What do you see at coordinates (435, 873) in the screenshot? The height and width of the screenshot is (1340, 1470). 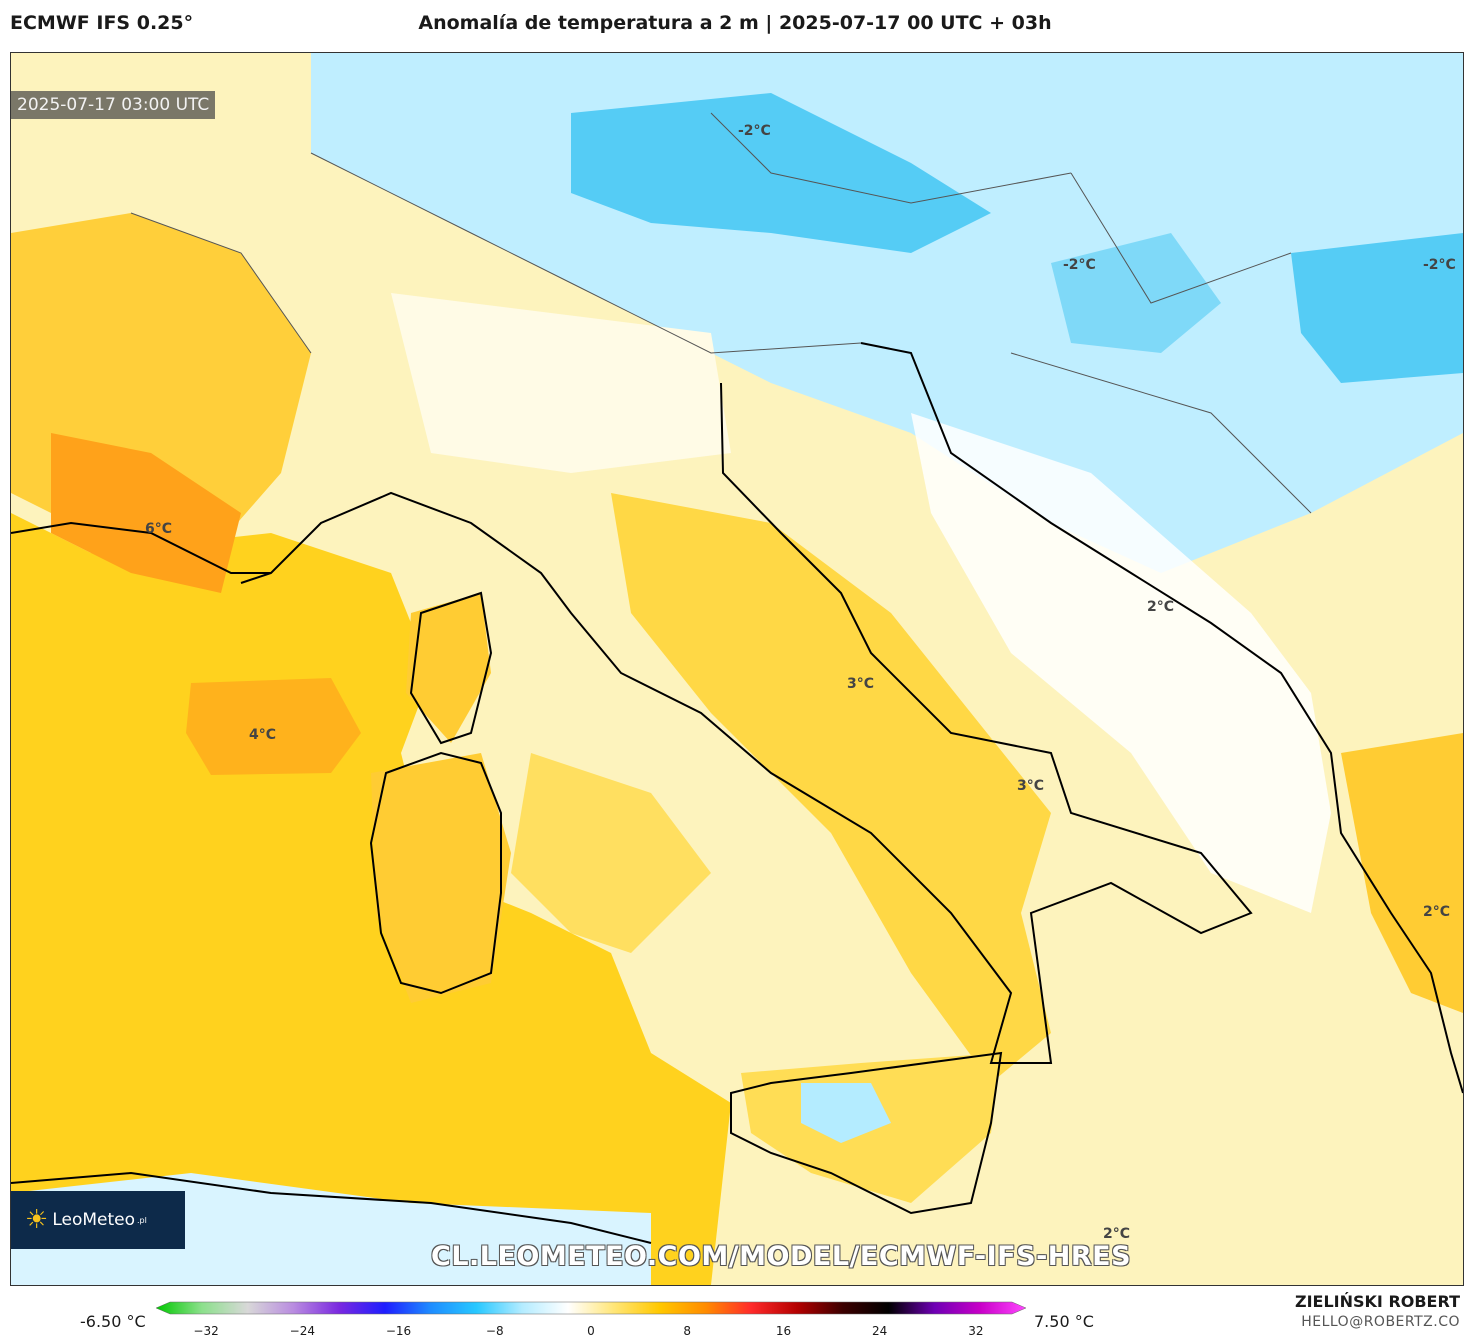 I see `coastline-sardinia` at bounding box center [435, 873].